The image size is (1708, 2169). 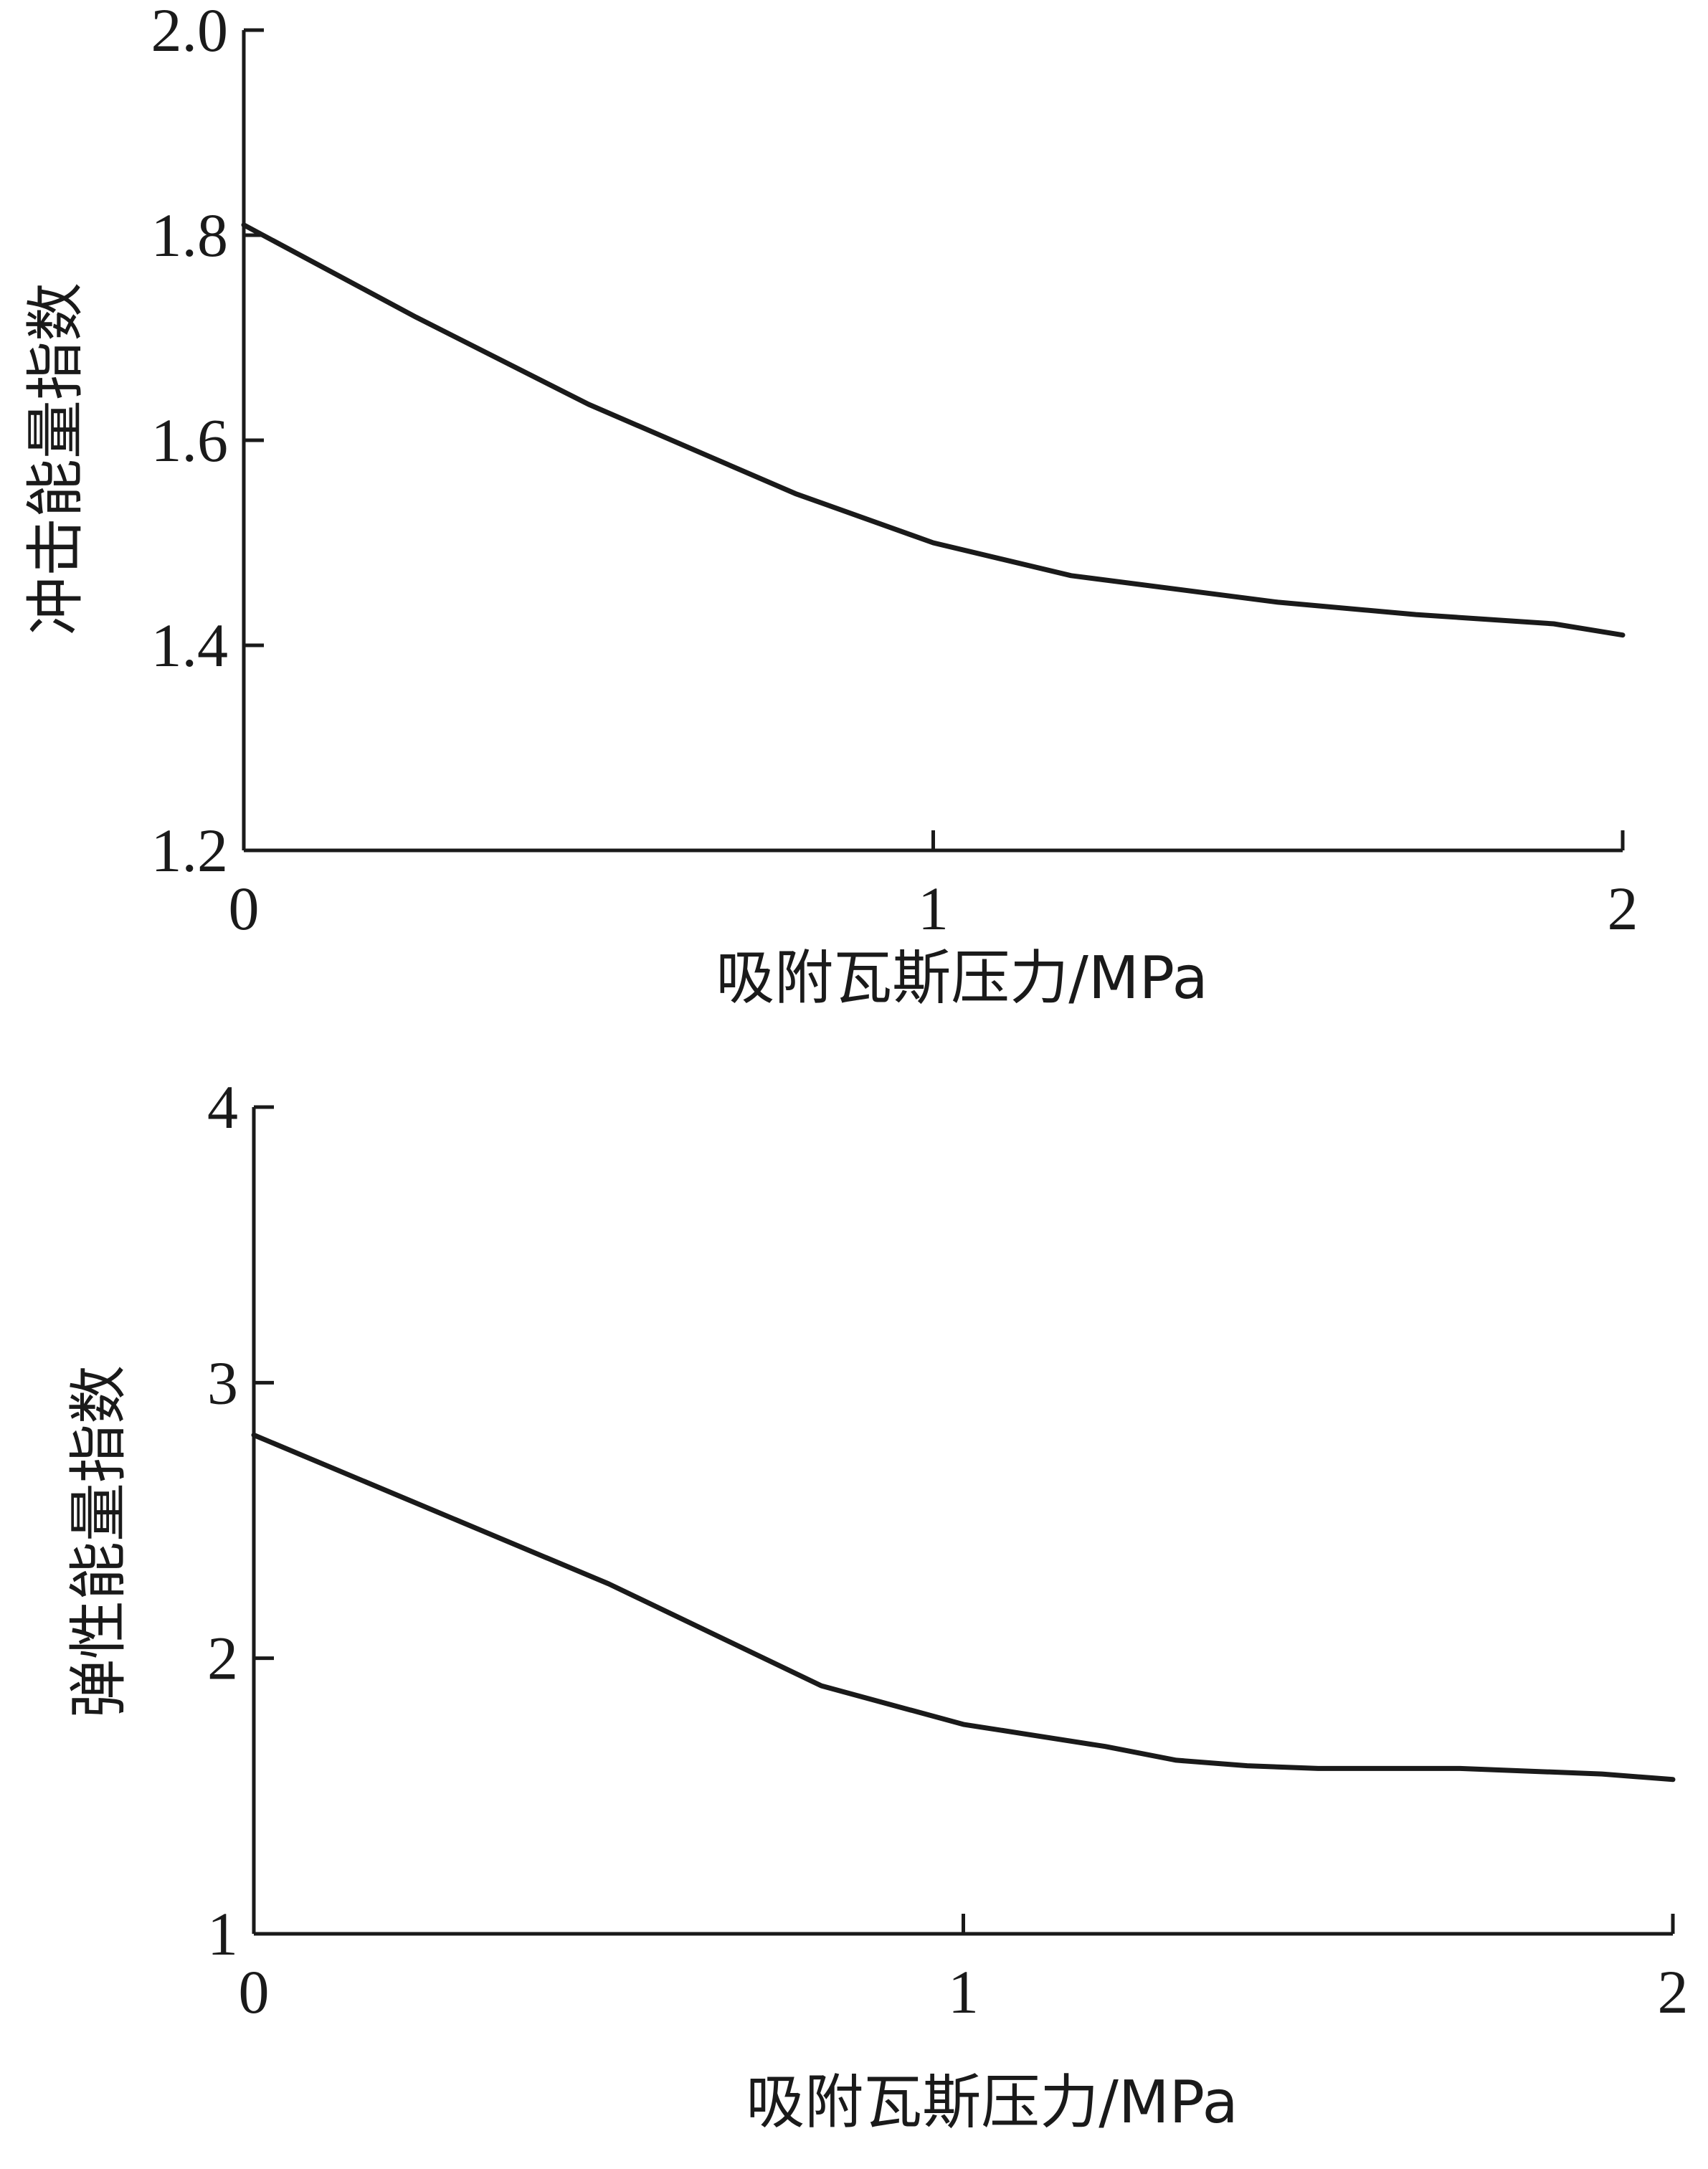 I want to click on impact-y-tick-label: 1.6, so click(x=190, y=440).